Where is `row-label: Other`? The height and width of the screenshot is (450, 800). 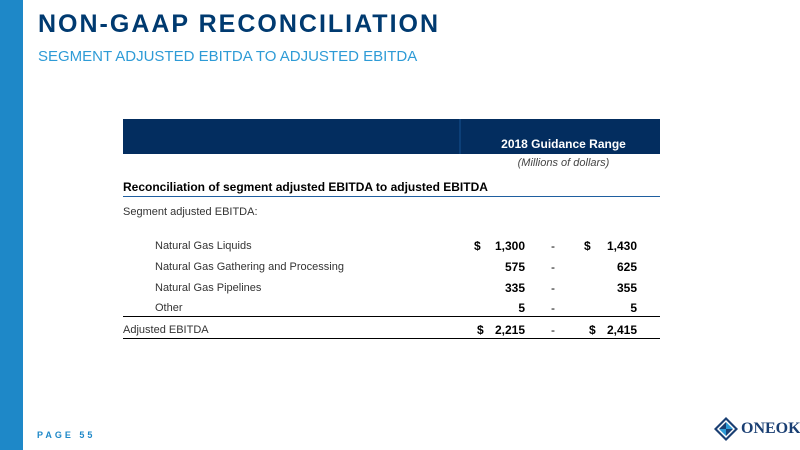 row-label: Other is located at coordinates (169, 308).